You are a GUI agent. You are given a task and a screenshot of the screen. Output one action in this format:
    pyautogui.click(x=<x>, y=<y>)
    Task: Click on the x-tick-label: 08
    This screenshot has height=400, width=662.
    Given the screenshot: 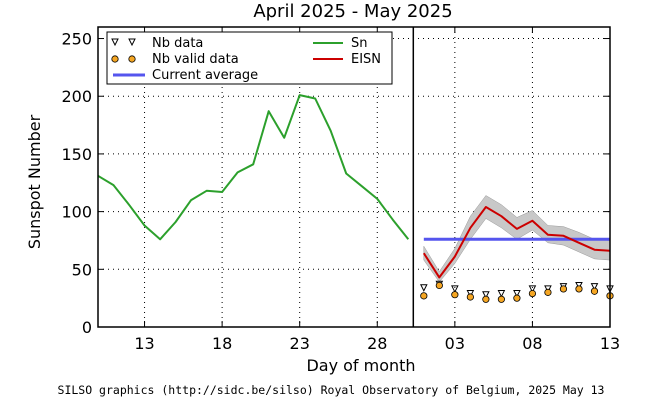 What is the action you would take?
    pyautogui.click(x=532, y=343)
    